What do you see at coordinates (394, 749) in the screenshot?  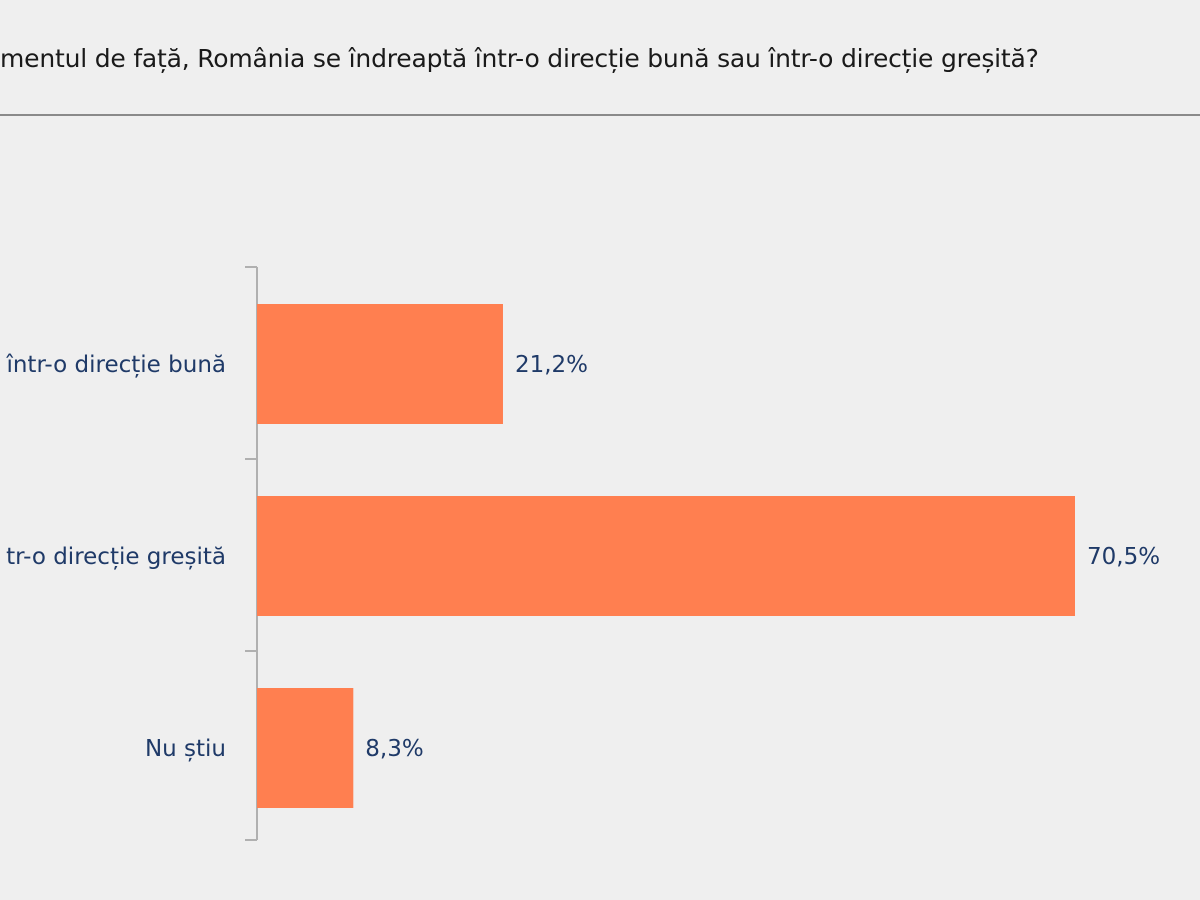 I see `data-label: 8,3%` at bounding box center [394, 749].